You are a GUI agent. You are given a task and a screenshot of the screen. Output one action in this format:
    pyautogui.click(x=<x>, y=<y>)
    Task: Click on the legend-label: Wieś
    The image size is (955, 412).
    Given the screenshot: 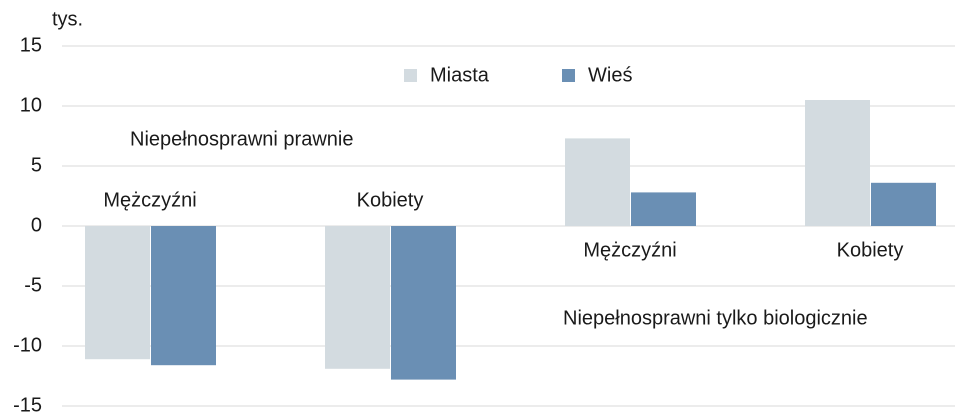 What is the action you would take?
    pyautogui.click(x=610, y=75)
    